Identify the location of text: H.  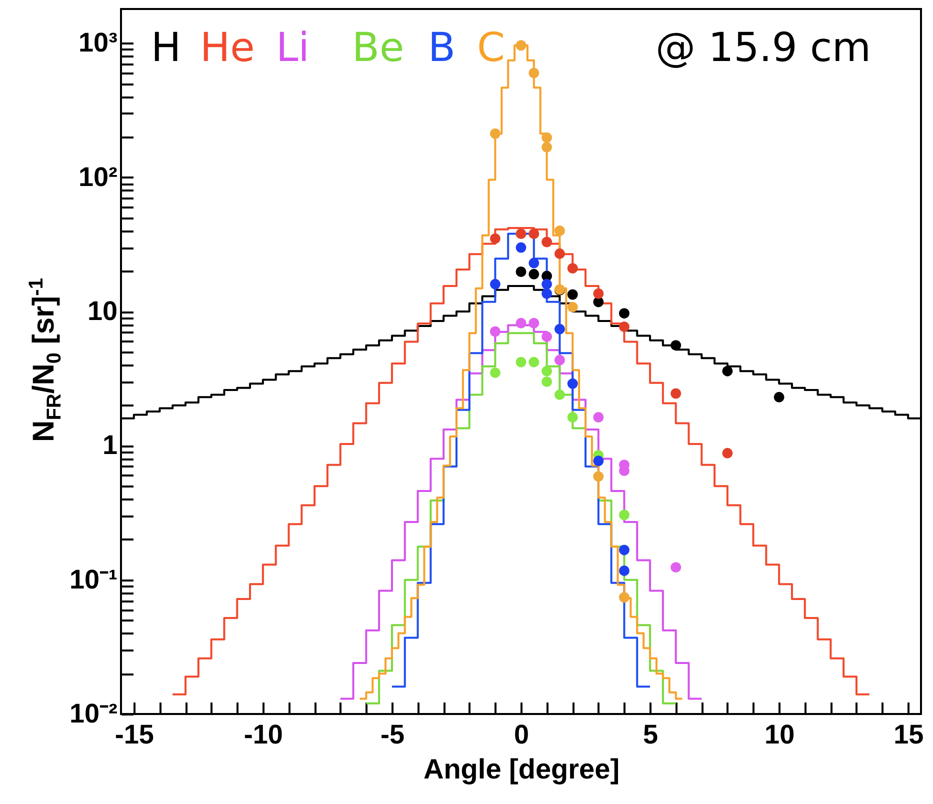
(166, 48).